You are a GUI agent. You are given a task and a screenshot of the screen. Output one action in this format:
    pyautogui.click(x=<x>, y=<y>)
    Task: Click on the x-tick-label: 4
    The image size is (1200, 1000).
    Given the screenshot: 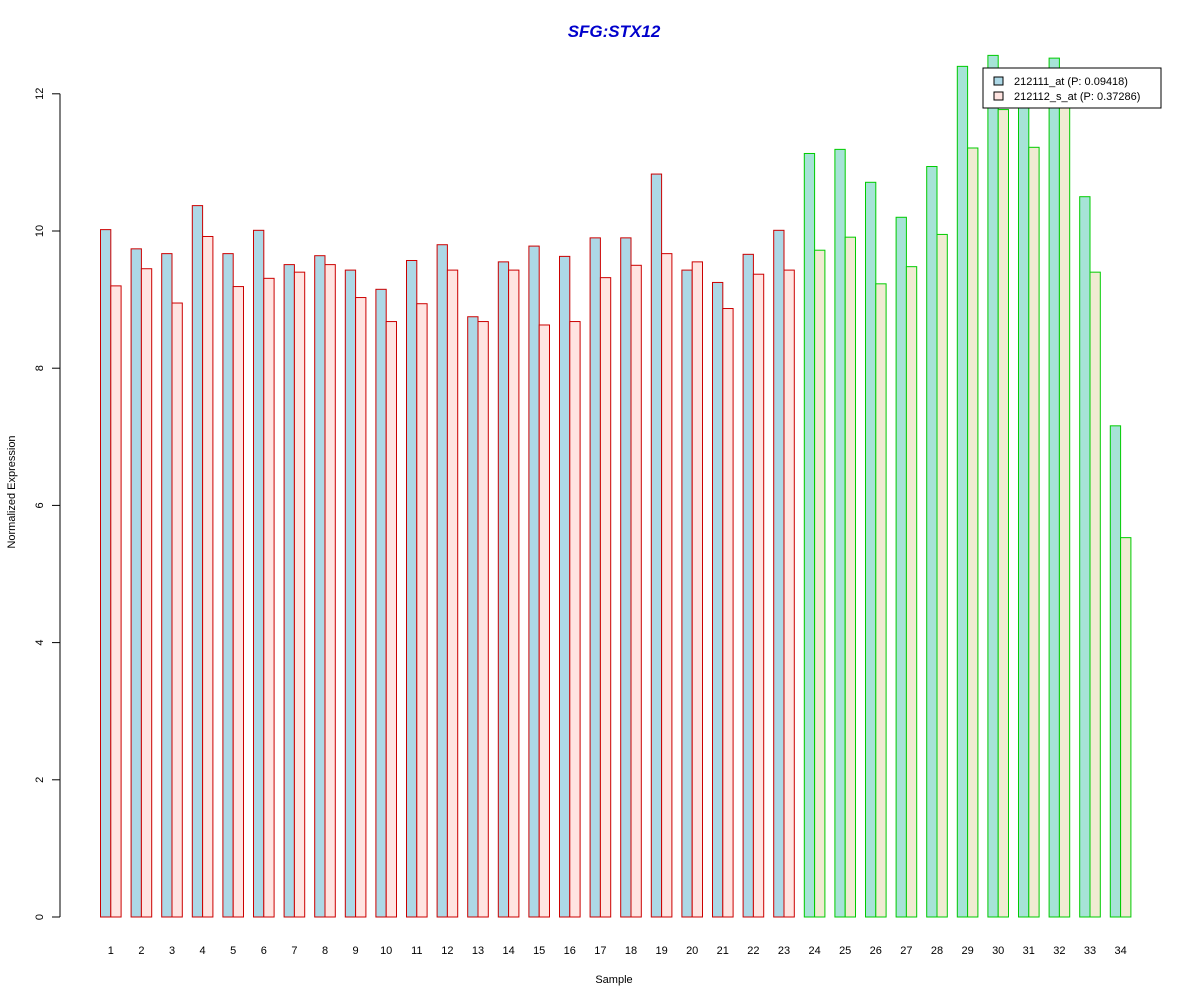 What is the action you would take?
    pyautogui.click(x=203, y=951)
    